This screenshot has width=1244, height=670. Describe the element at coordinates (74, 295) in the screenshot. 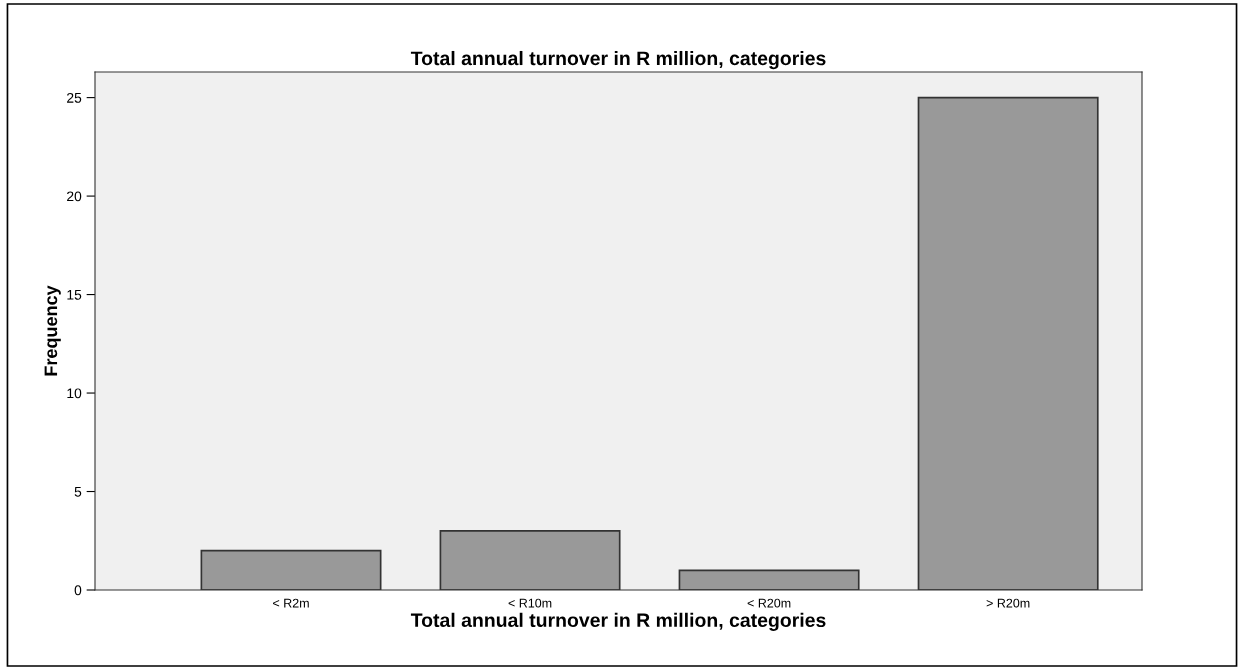

I see `y-tick-label: 15` at that location.